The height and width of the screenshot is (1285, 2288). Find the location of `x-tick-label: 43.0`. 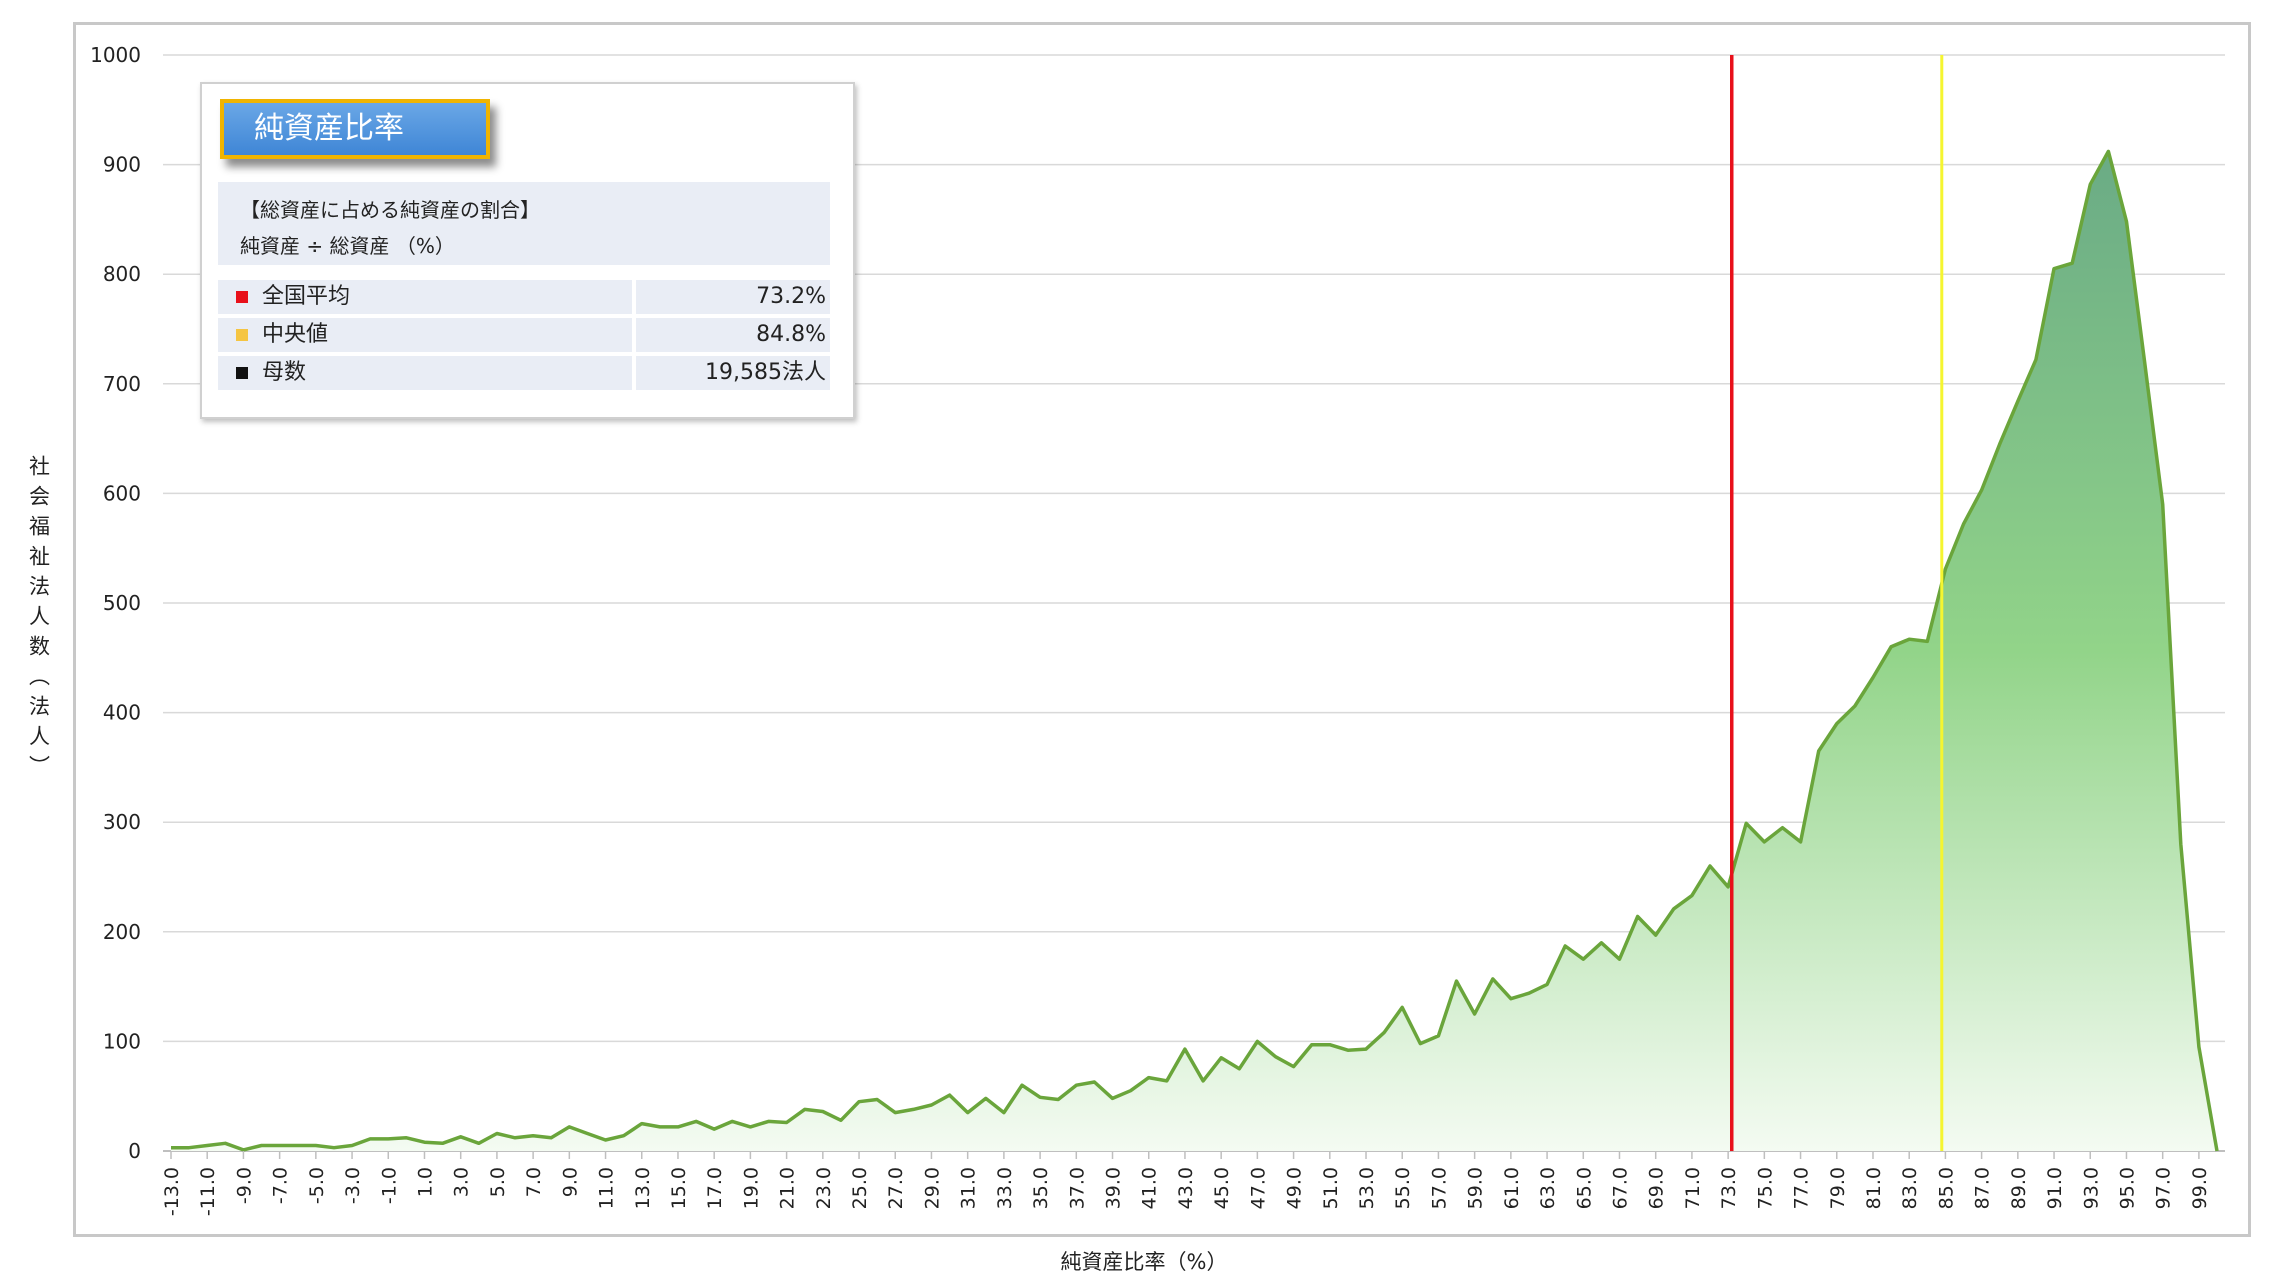

x-tick-label: 43.0 is located at coordinates (1186, 1188).